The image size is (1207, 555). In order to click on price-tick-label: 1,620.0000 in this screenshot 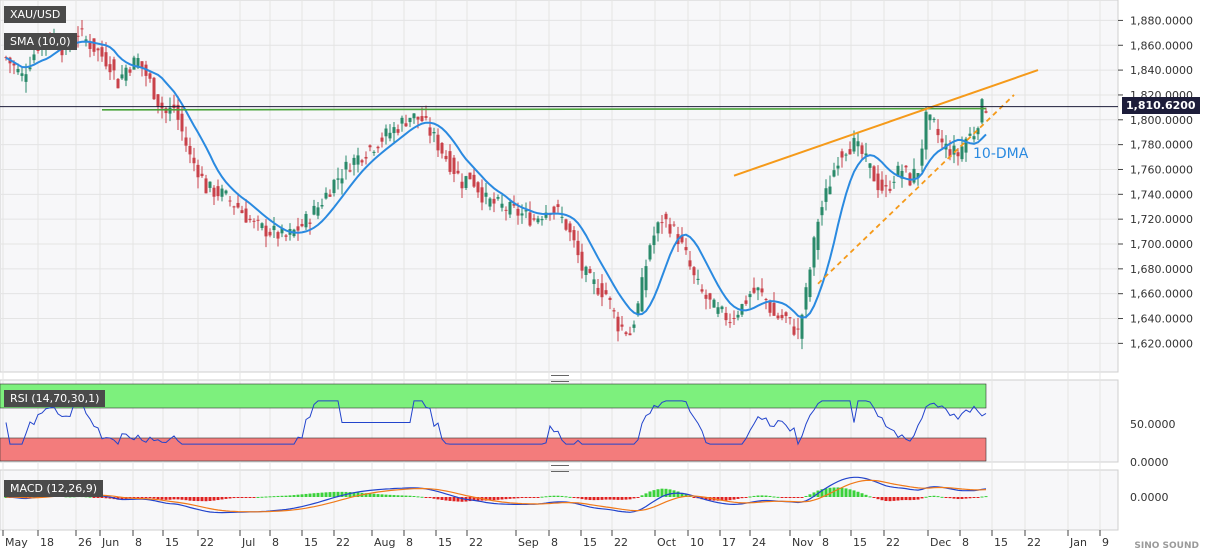, I will do `click(1161, 343)`.